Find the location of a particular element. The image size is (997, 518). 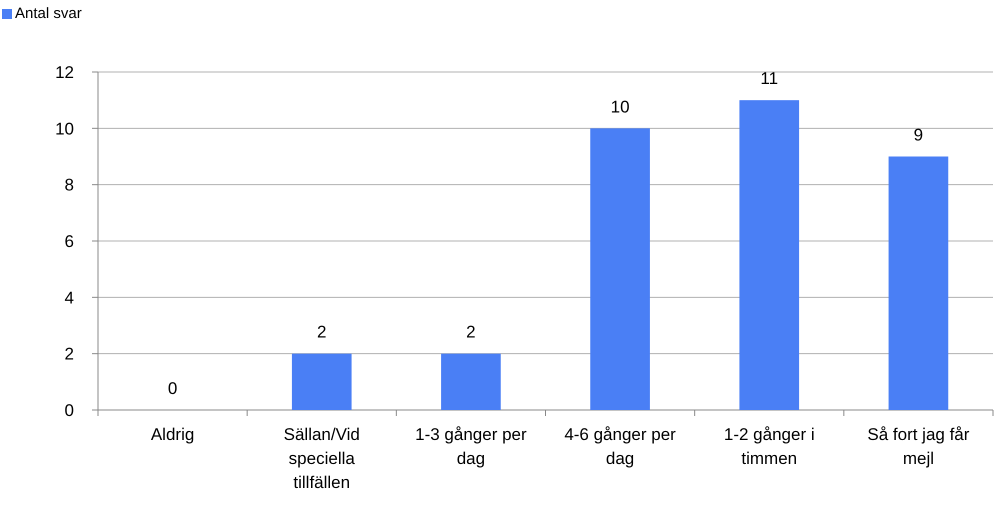

data-label: 10 is located at coordinates (620, 106).